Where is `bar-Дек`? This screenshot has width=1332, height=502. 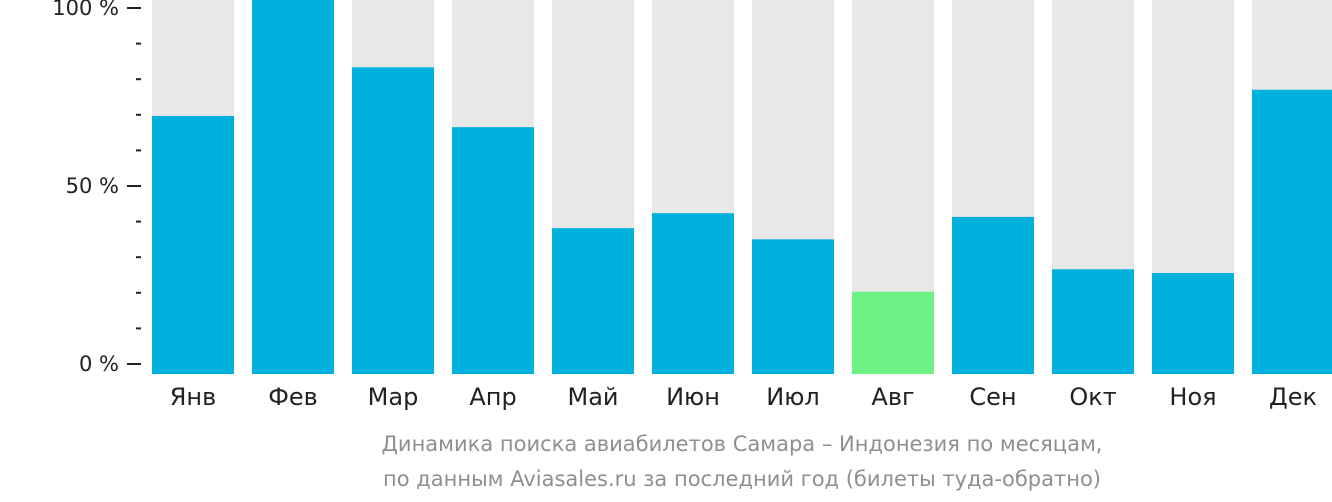
bar-Дек is located at coordinates (1292, 231).